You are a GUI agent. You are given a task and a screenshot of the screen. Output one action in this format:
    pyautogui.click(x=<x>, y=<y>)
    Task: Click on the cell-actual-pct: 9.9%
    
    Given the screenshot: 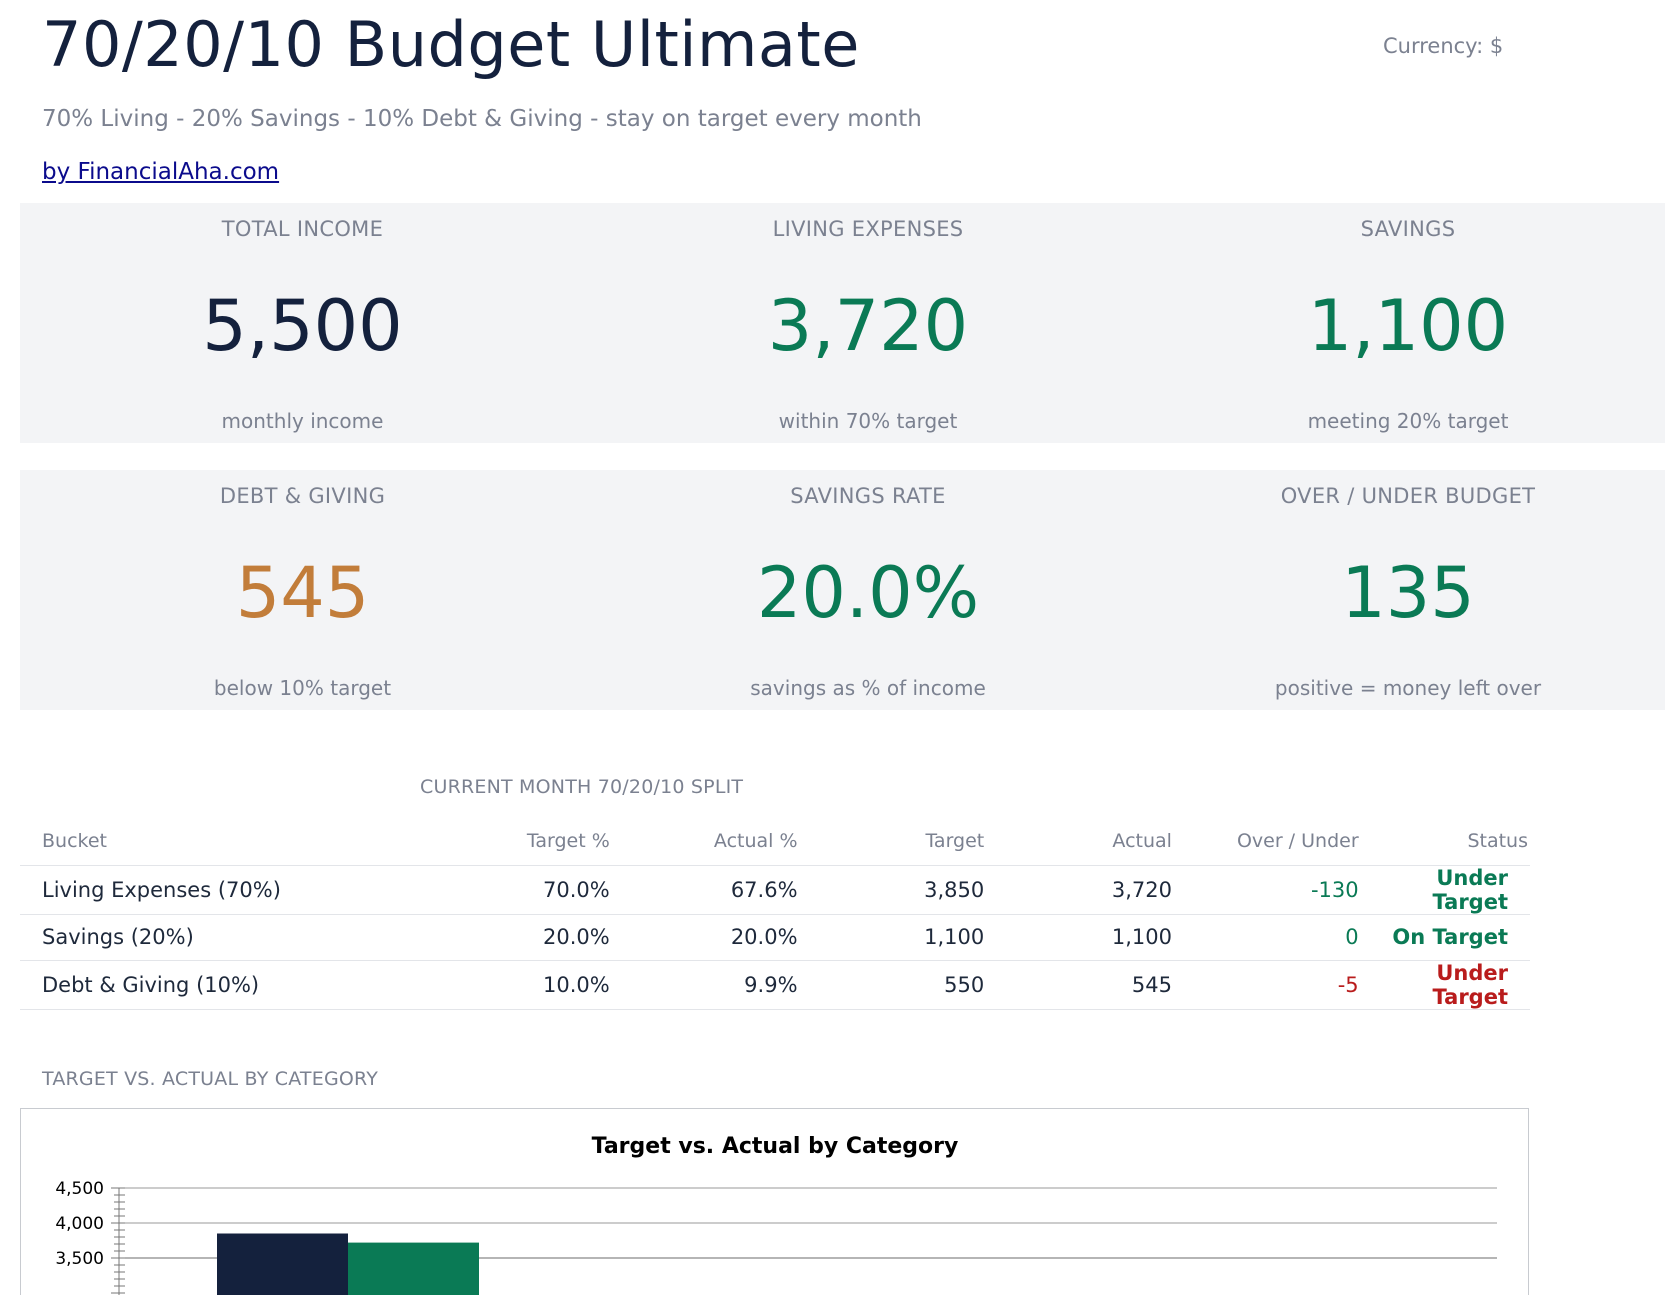 What is the action you would take?
    pyautogui.click(x=707, y=985)
    